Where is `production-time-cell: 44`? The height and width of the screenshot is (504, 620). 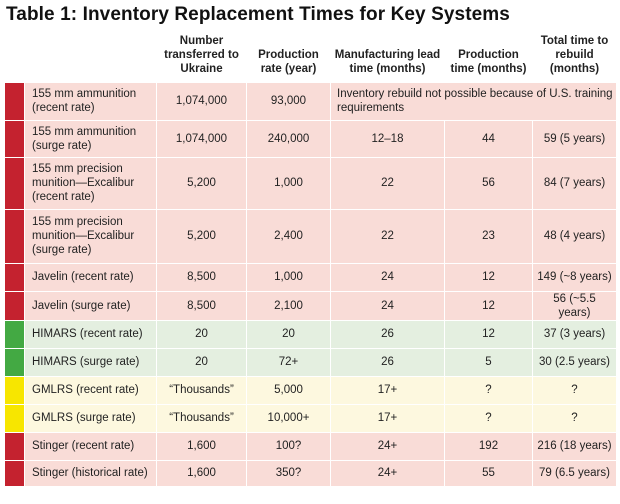
production-time-cell: 44 is located at coordinates (488, 138).